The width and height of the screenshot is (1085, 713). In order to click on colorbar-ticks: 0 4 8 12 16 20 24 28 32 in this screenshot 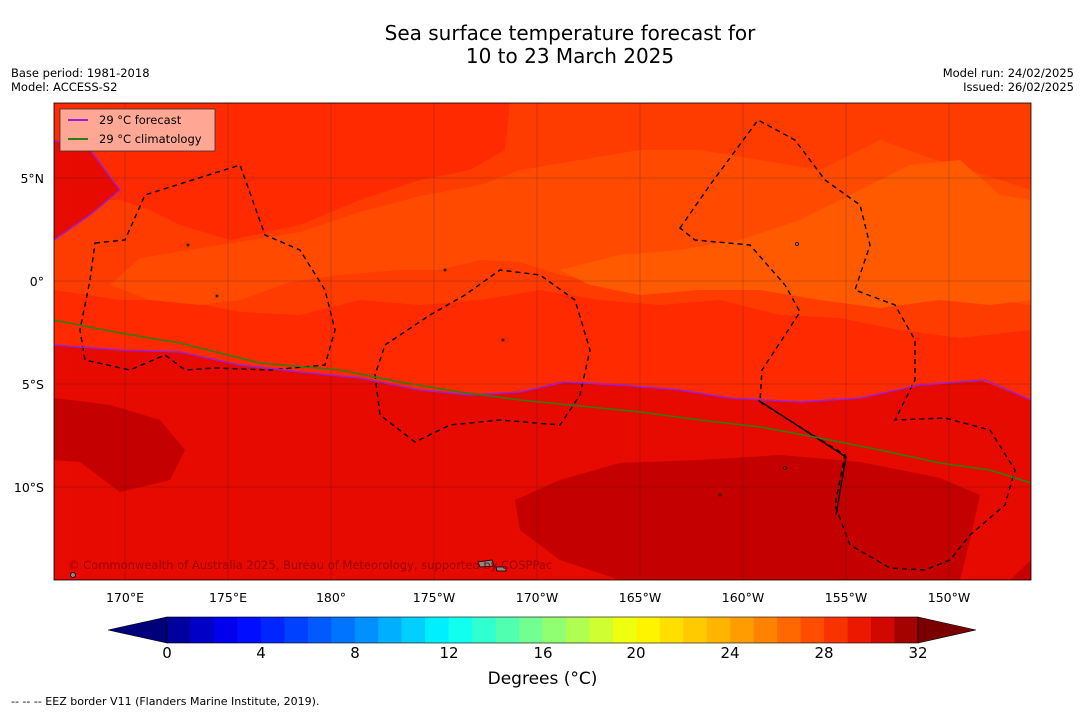, I will do `click(544, 653)`.